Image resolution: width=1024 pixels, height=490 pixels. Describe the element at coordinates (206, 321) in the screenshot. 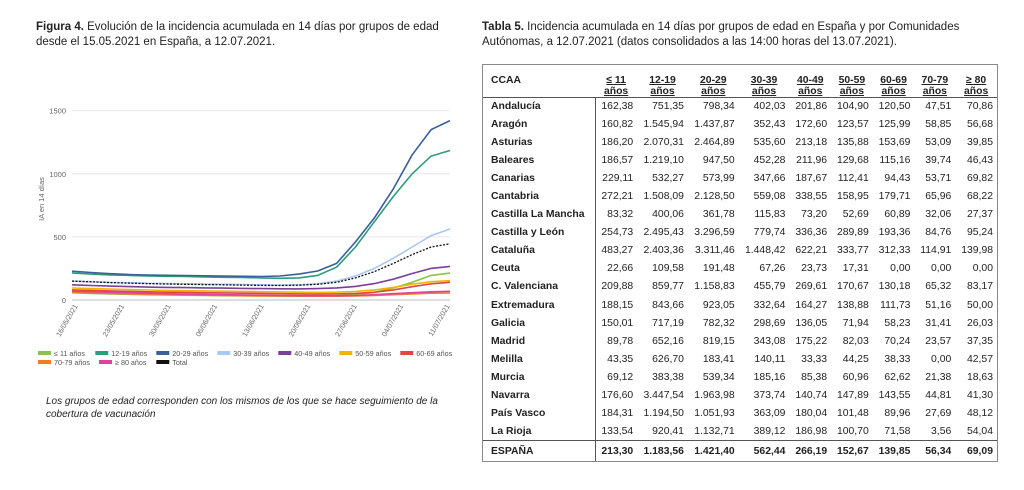

I see `x-tick-label: 06/06/2021` at that location.